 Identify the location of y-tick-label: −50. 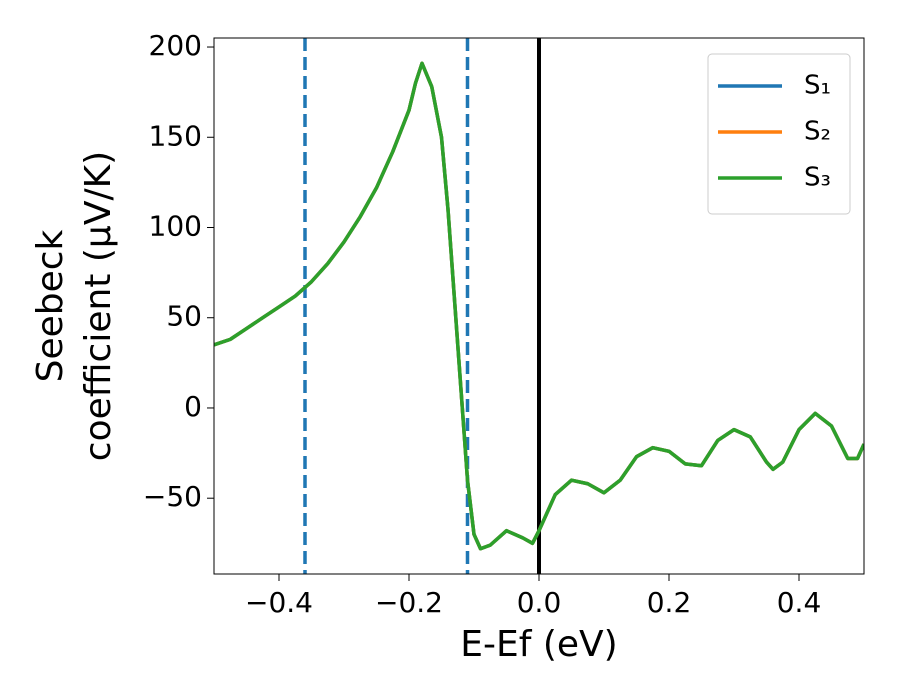
(172, 496).